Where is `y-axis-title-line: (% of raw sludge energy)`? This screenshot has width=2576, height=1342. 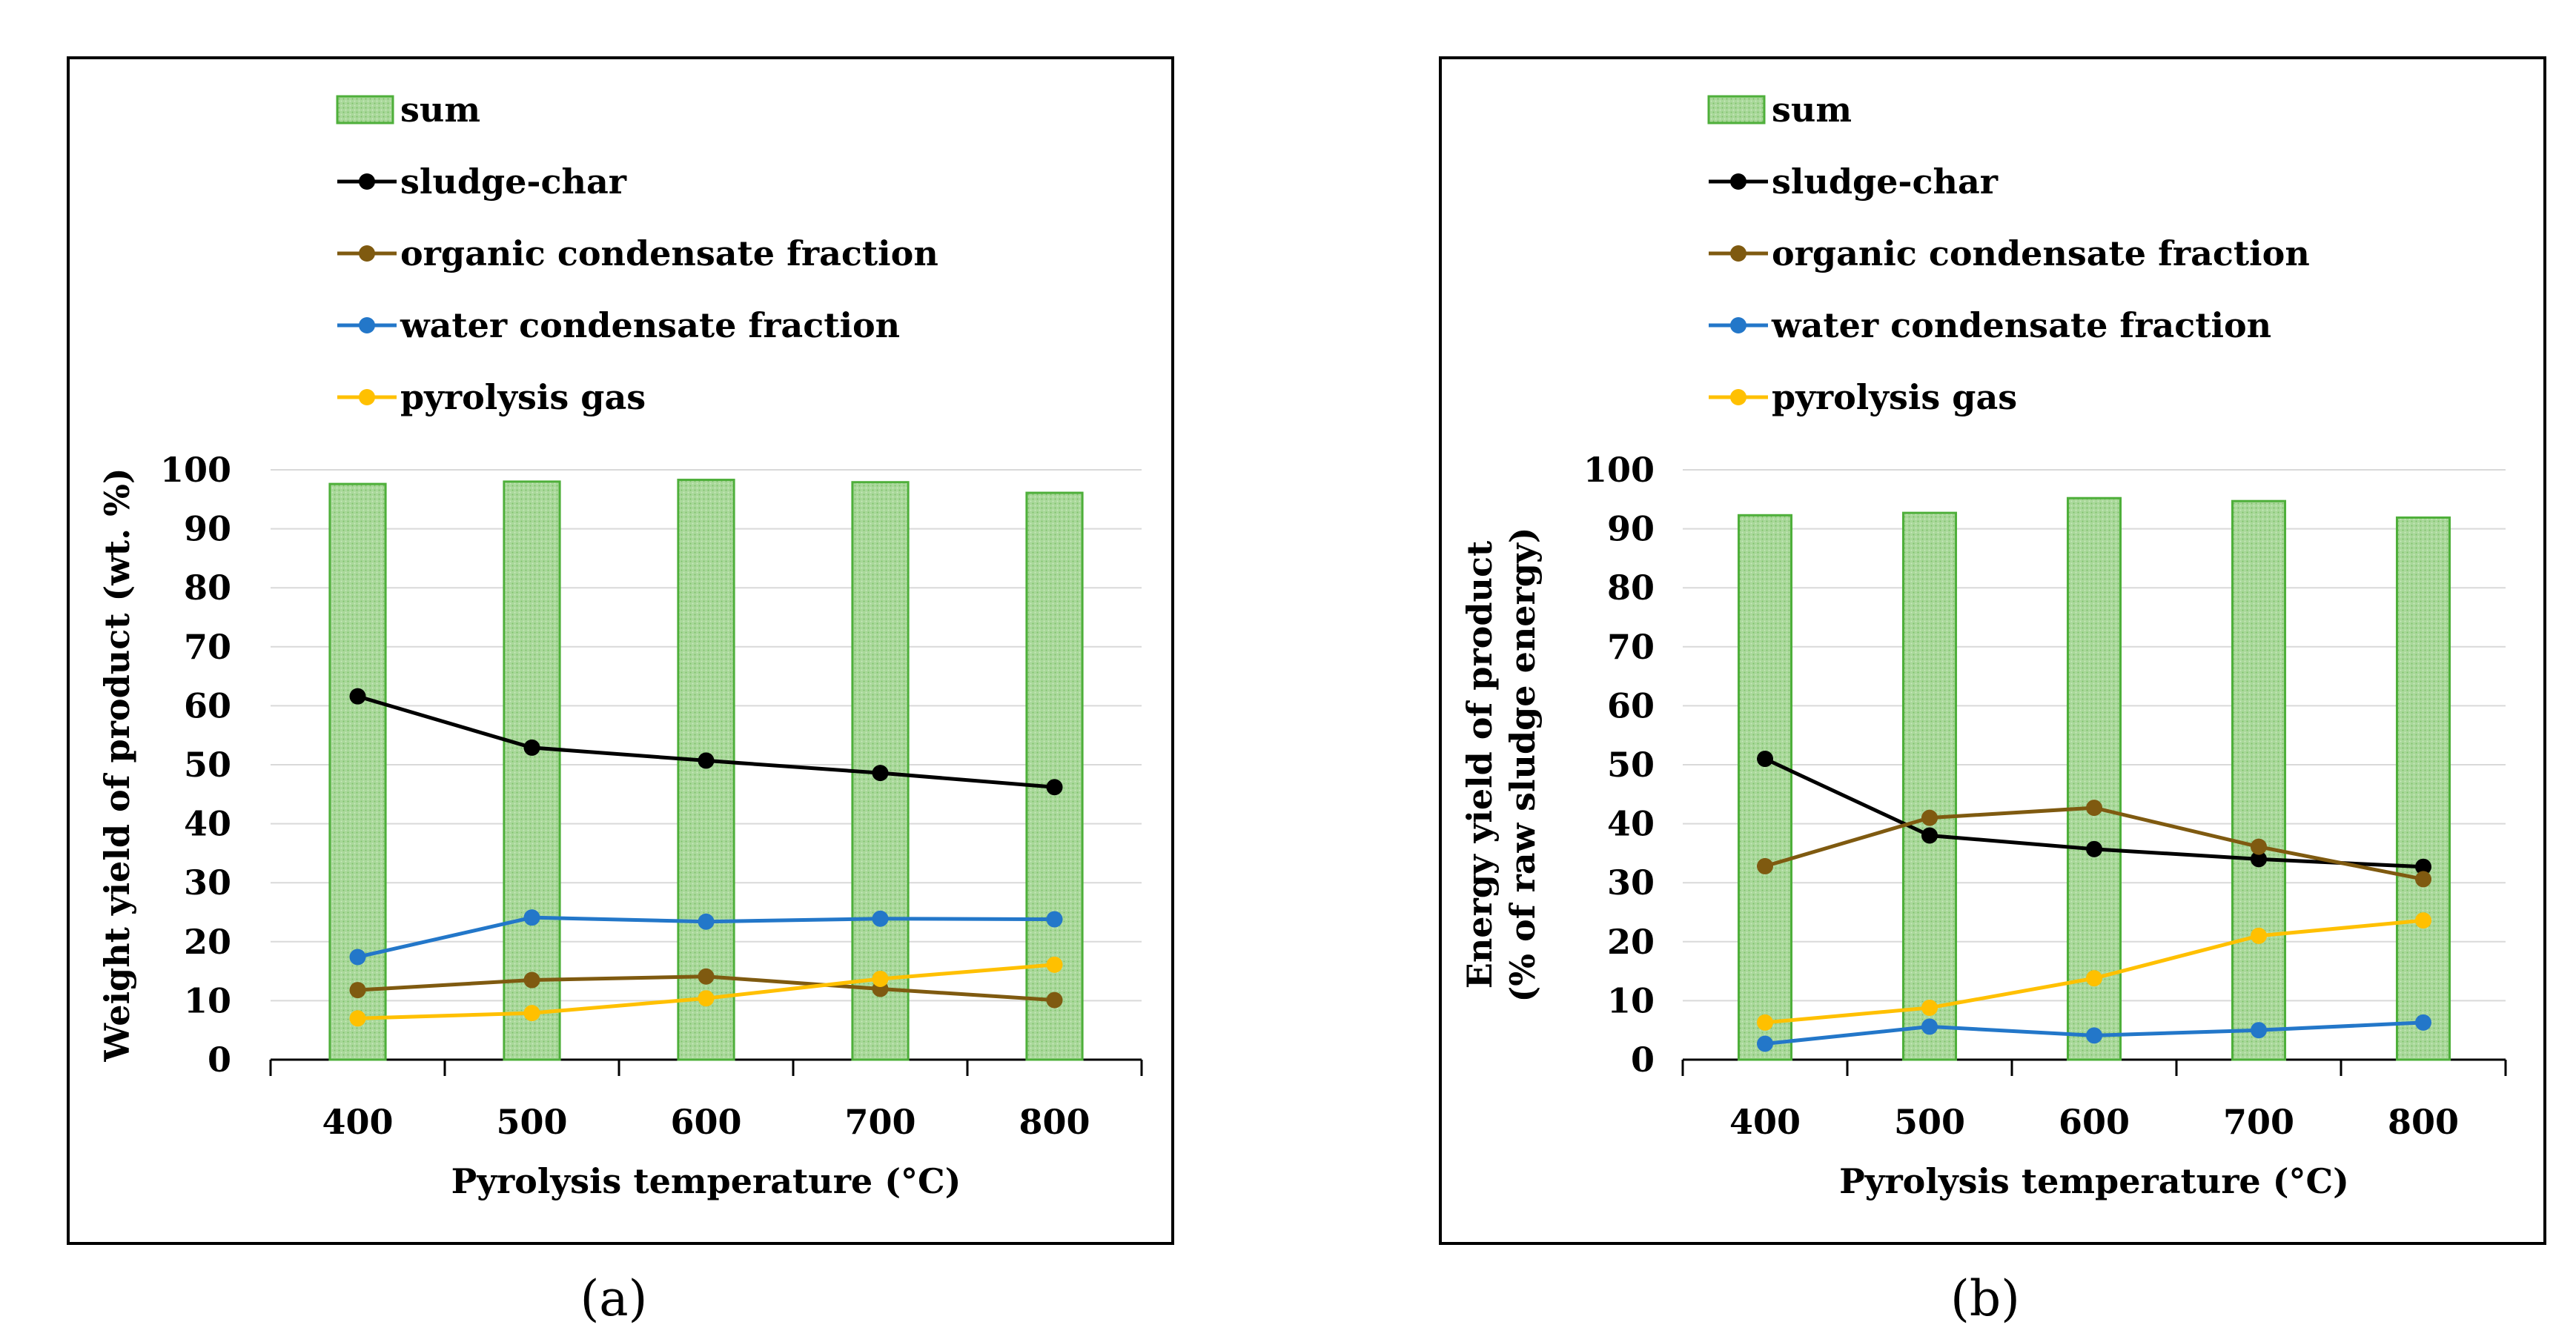
y-axis-title-line: (% of raw sludge energy) is located at coordinates (1523, 765).